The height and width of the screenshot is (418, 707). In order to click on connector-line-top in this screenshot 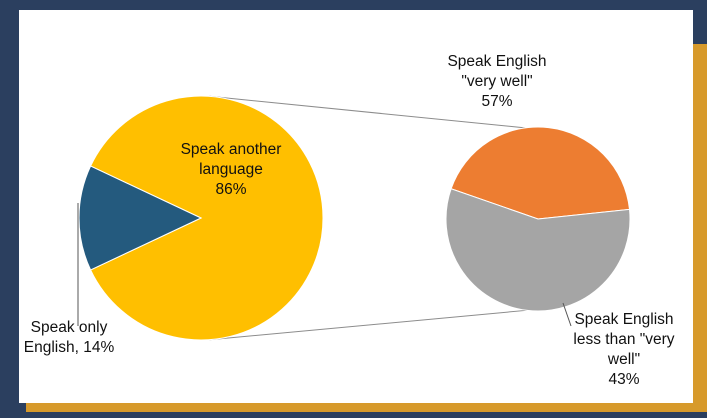, I will do `click(367, 112)`.